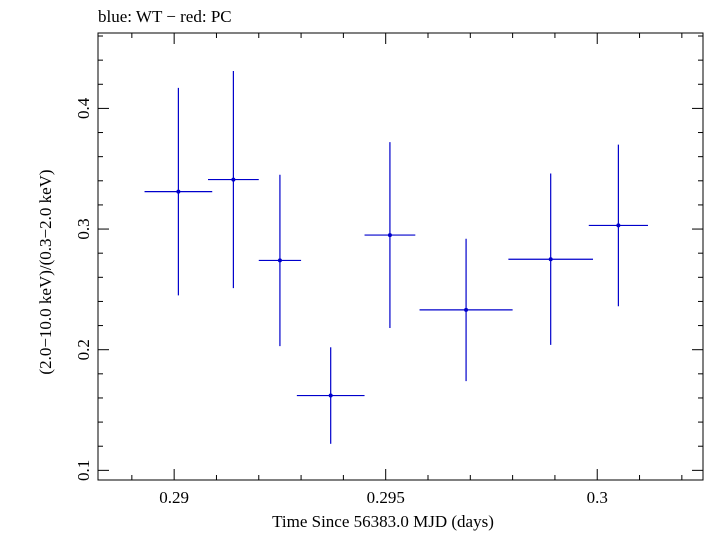  I want to click on x-axis-tick-labels: 0.29 0.295 0.3, so click(383, 497).